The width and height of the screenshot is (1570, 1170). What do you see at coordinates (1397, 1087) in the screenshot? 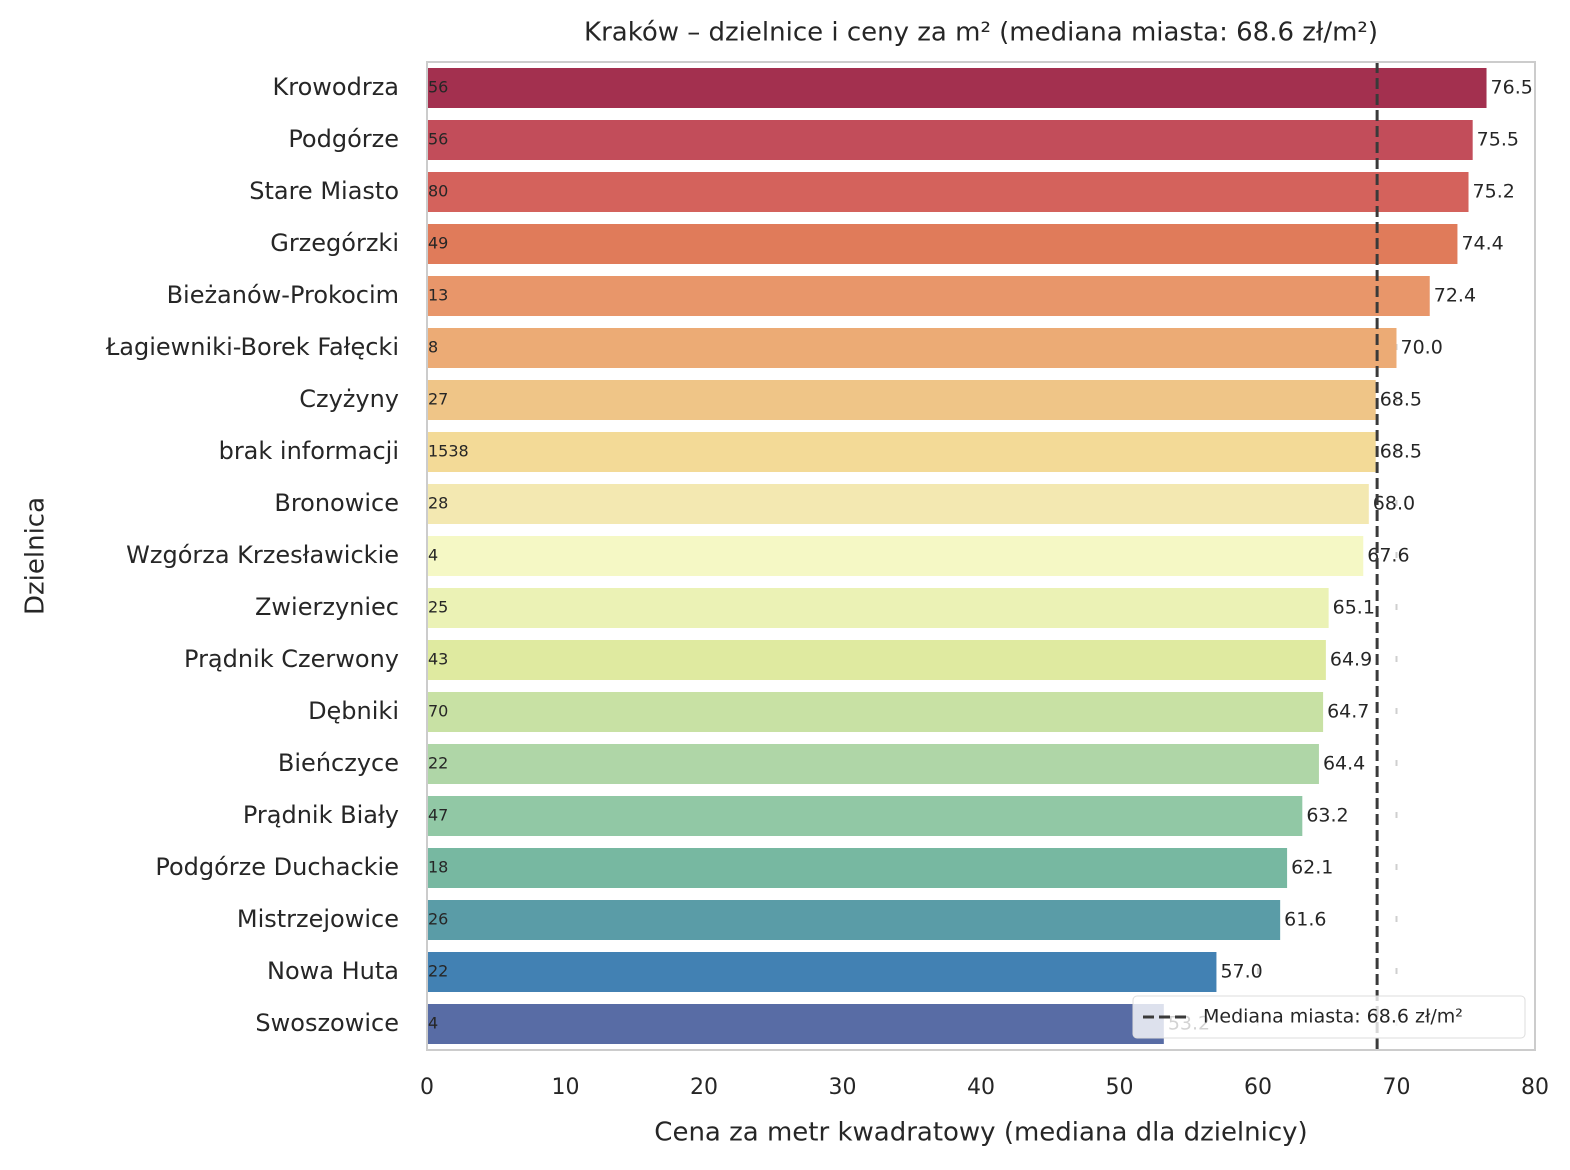
I see `x-tick-label: 70` at bounding box center [1397, 1087].